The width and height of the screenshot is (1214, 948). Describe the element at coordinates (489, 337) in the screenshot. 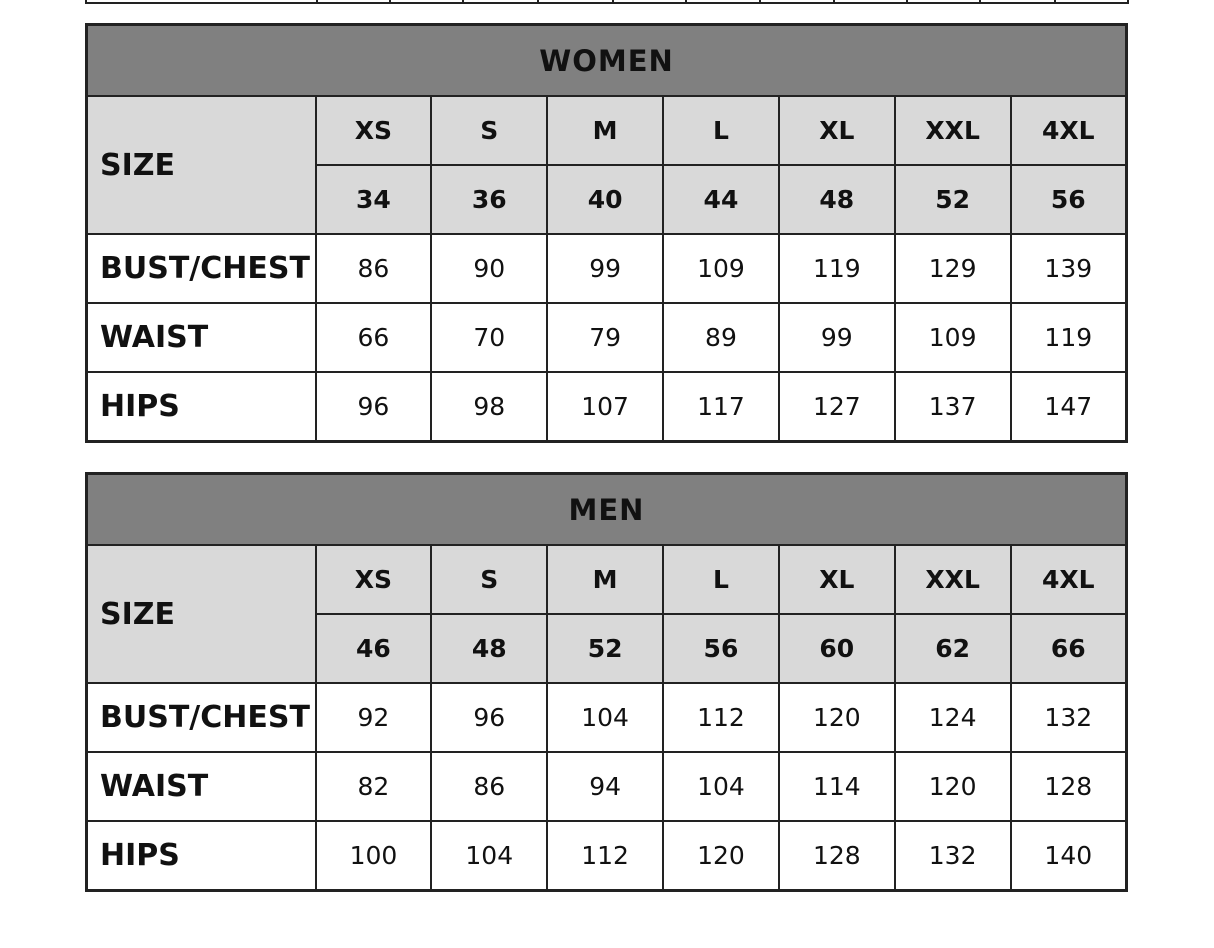

I see `measurement-cell: 70` at that location.